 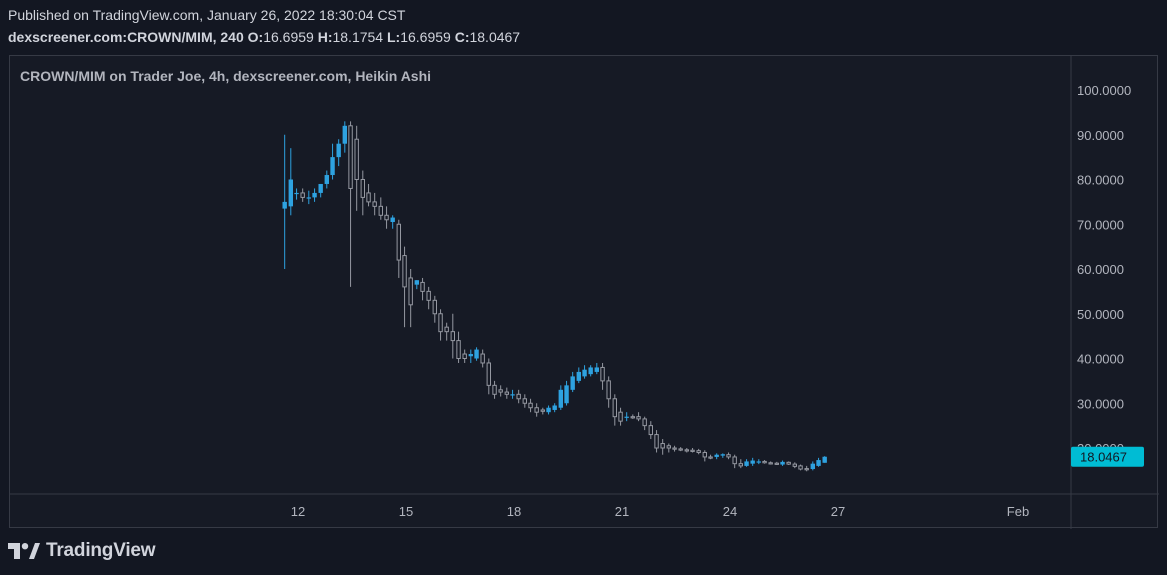 What do you see at coordinates (393, 37) in the screenshot?
I see `low-label: L:` at bounding box center [393, 37].